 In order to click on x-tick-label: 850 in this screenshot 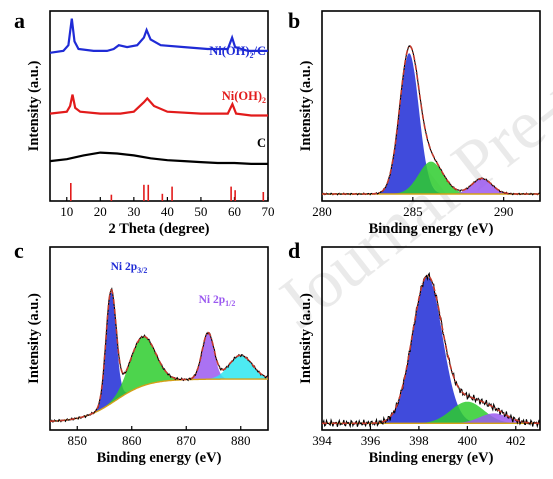, I will do `click(78, 440)`.